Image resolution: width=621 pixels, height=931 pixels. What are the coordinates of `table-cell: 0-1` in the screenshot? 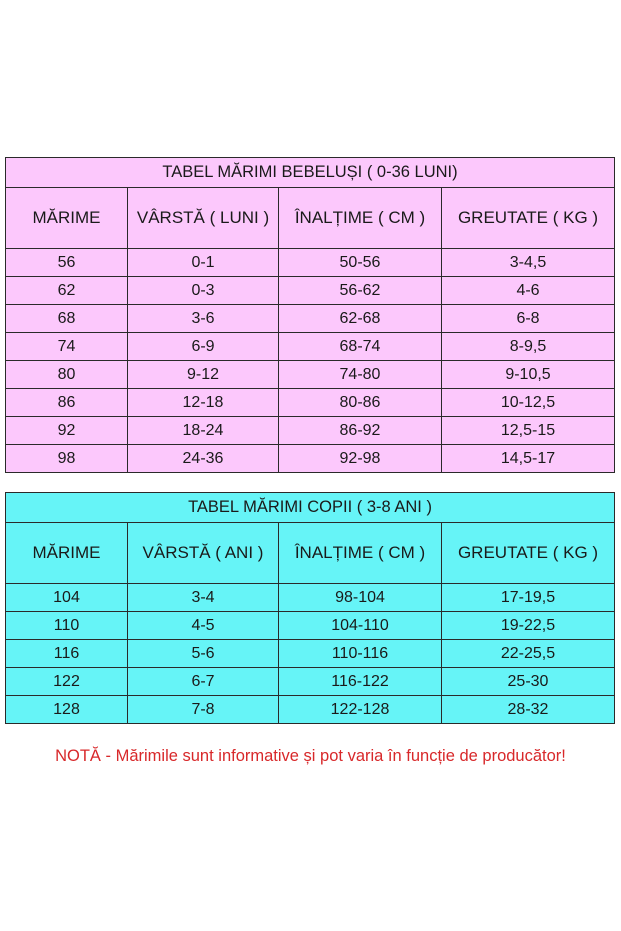 It's located at (203, 262).